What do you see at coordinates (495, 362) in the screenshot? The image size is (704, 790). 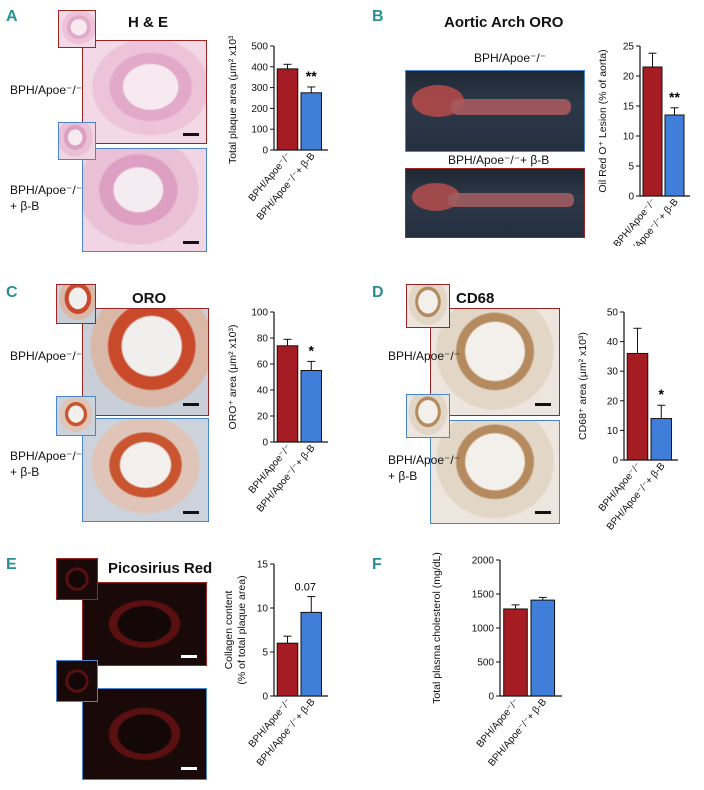 I see `cd68-micrograph-bph` at bounding box center [495, 362].